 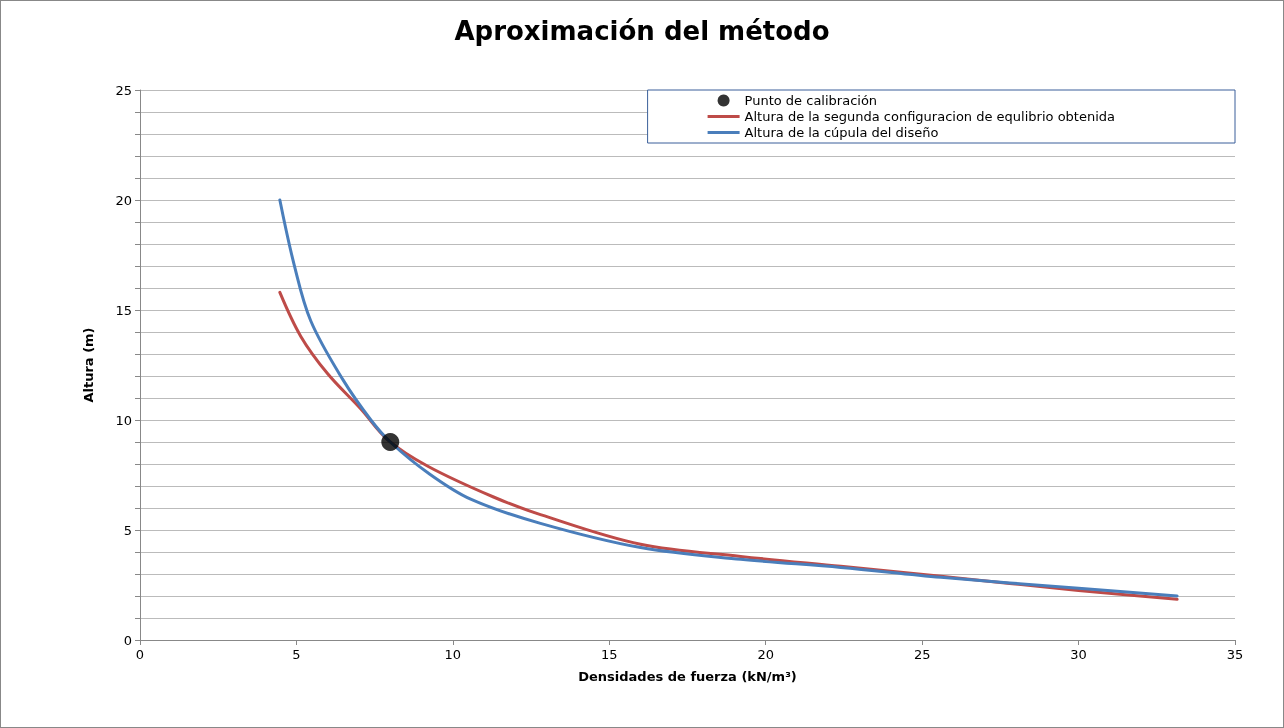 I want to click on x-tick-label: 35, so click(x=1235, y=654).